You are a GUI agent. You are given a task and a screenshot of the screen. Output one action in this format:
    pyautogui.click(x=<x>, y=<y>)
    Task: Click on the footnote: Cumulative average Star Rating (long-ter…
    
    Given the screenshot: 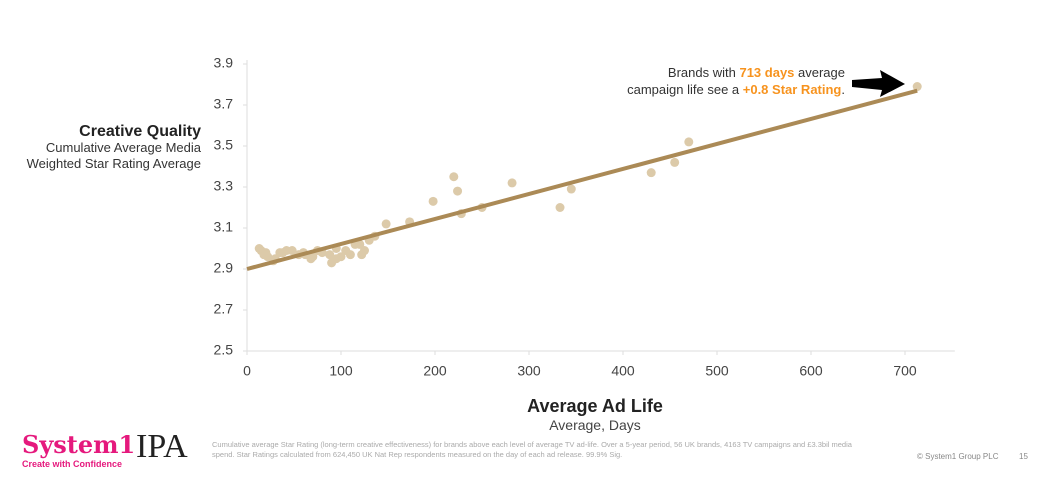 What is the action you would take?
    pyautogui.click(x=532, y=449)
    